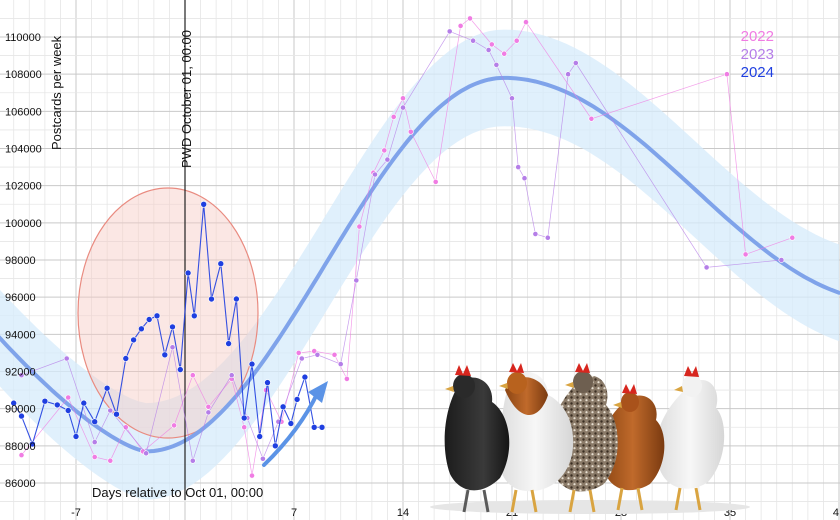 The width and height of the screenshot is (840, 520). What do you see at coordinates (690, 438) in the screenshot?
I see `hen-white-right` at bounding box center [690, 438].